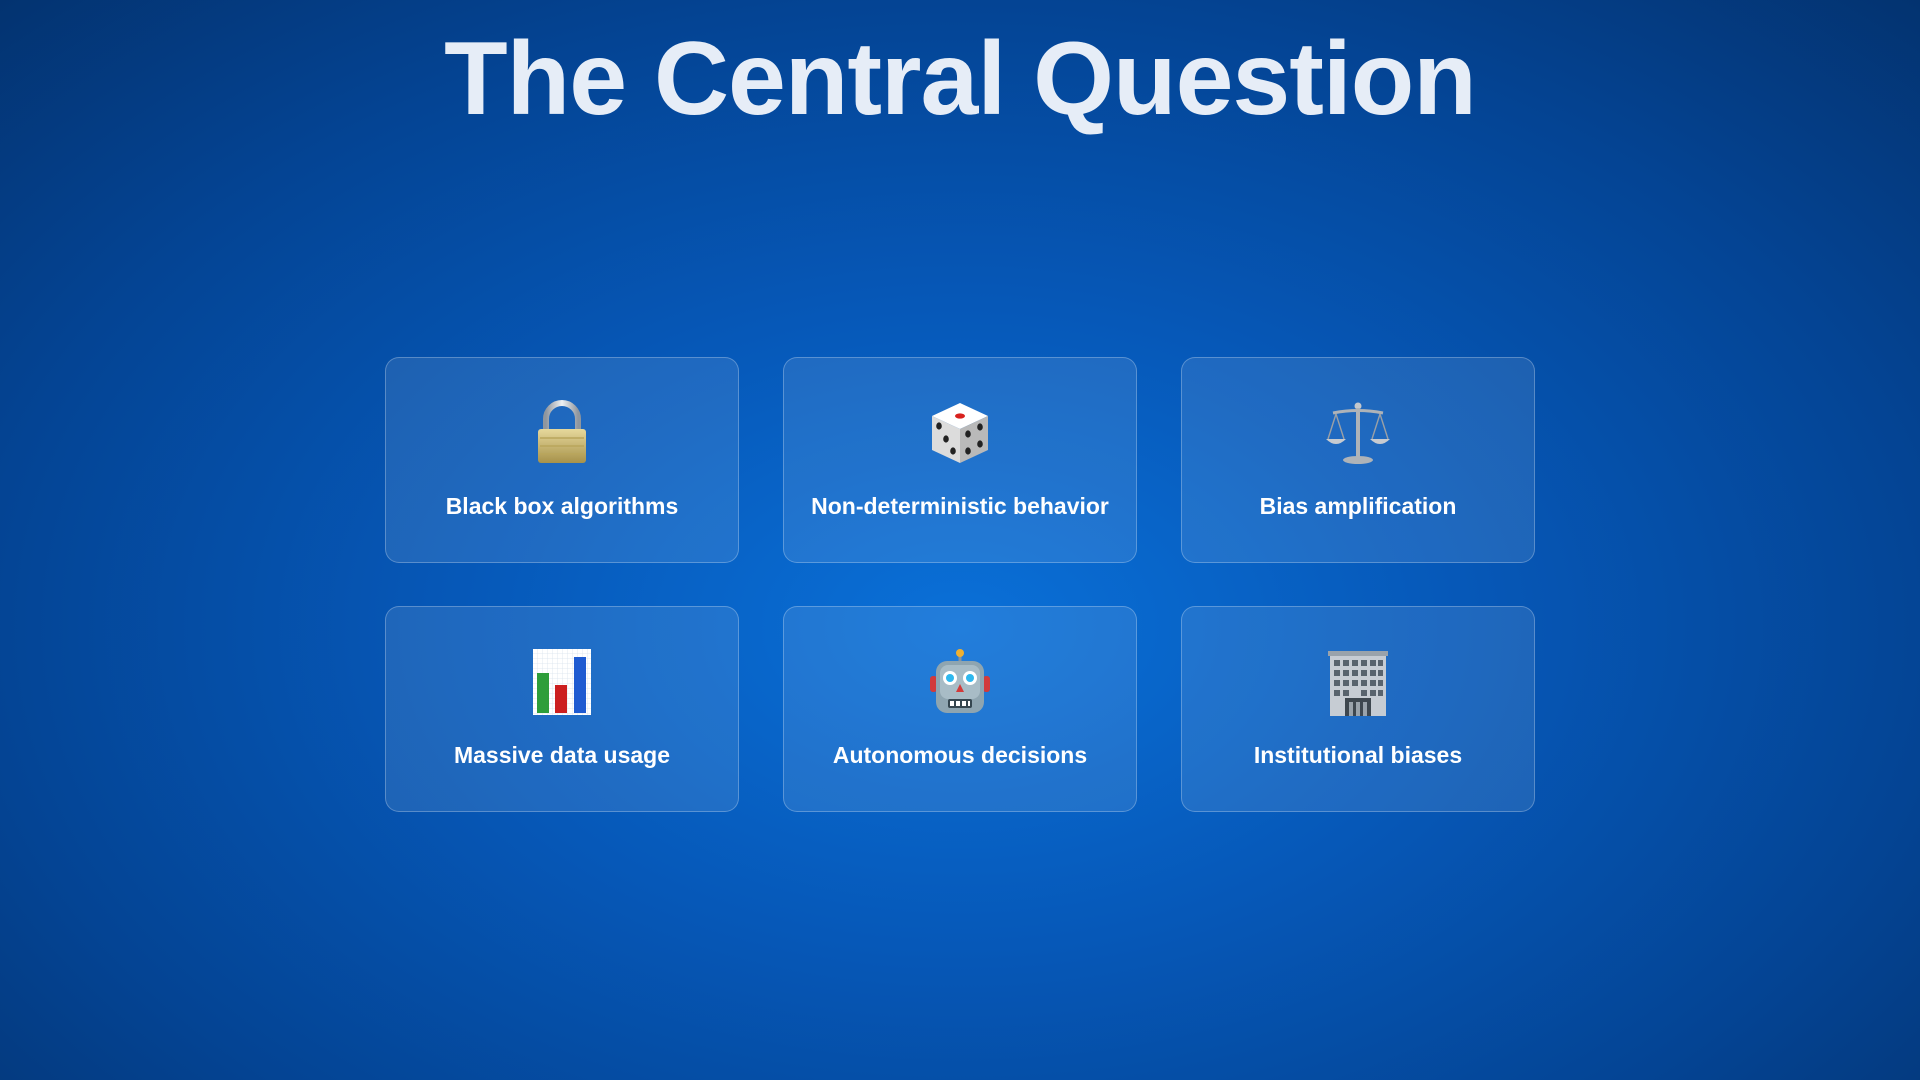  I want to click on card-label: Bias amplification, so click(1358, 506).